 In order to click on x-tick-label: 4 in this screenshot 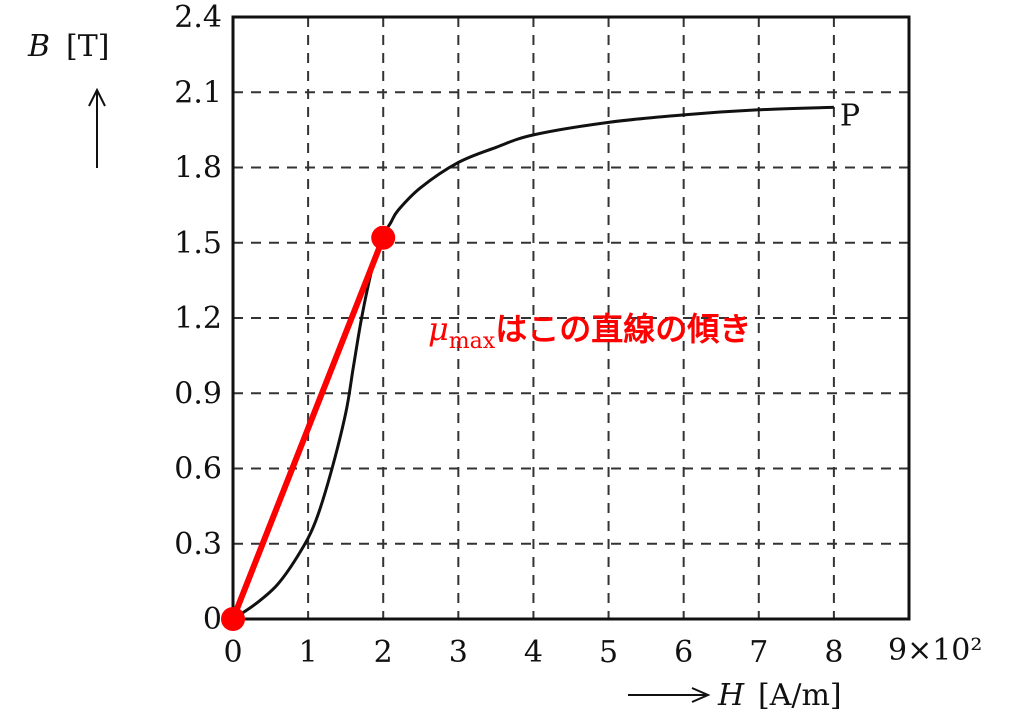, I will do `click(533, 652)`.